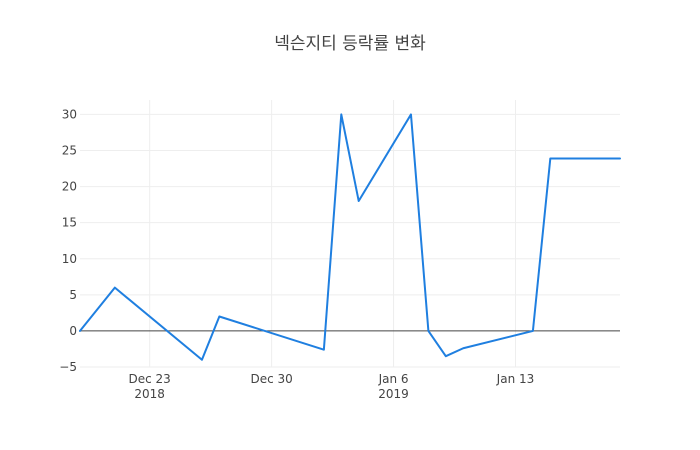  Describe the element at coordinates (271, 379) in the screenshot. I see `x-tick-label: Dec 30` at that location.